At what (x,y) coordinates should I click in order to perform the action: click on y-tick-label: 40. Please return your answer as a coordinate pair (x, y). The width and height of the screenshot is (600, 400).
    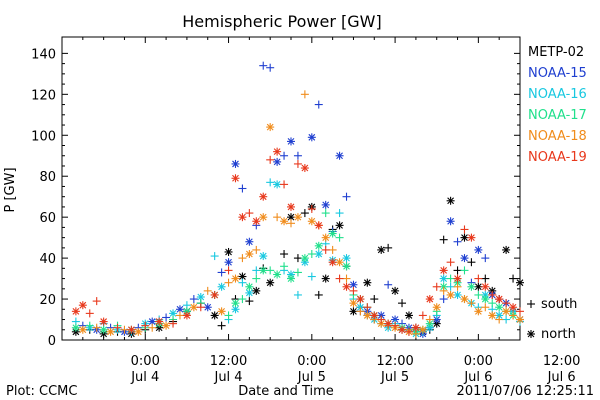
    Looking at the image, I should click on (47, 259).